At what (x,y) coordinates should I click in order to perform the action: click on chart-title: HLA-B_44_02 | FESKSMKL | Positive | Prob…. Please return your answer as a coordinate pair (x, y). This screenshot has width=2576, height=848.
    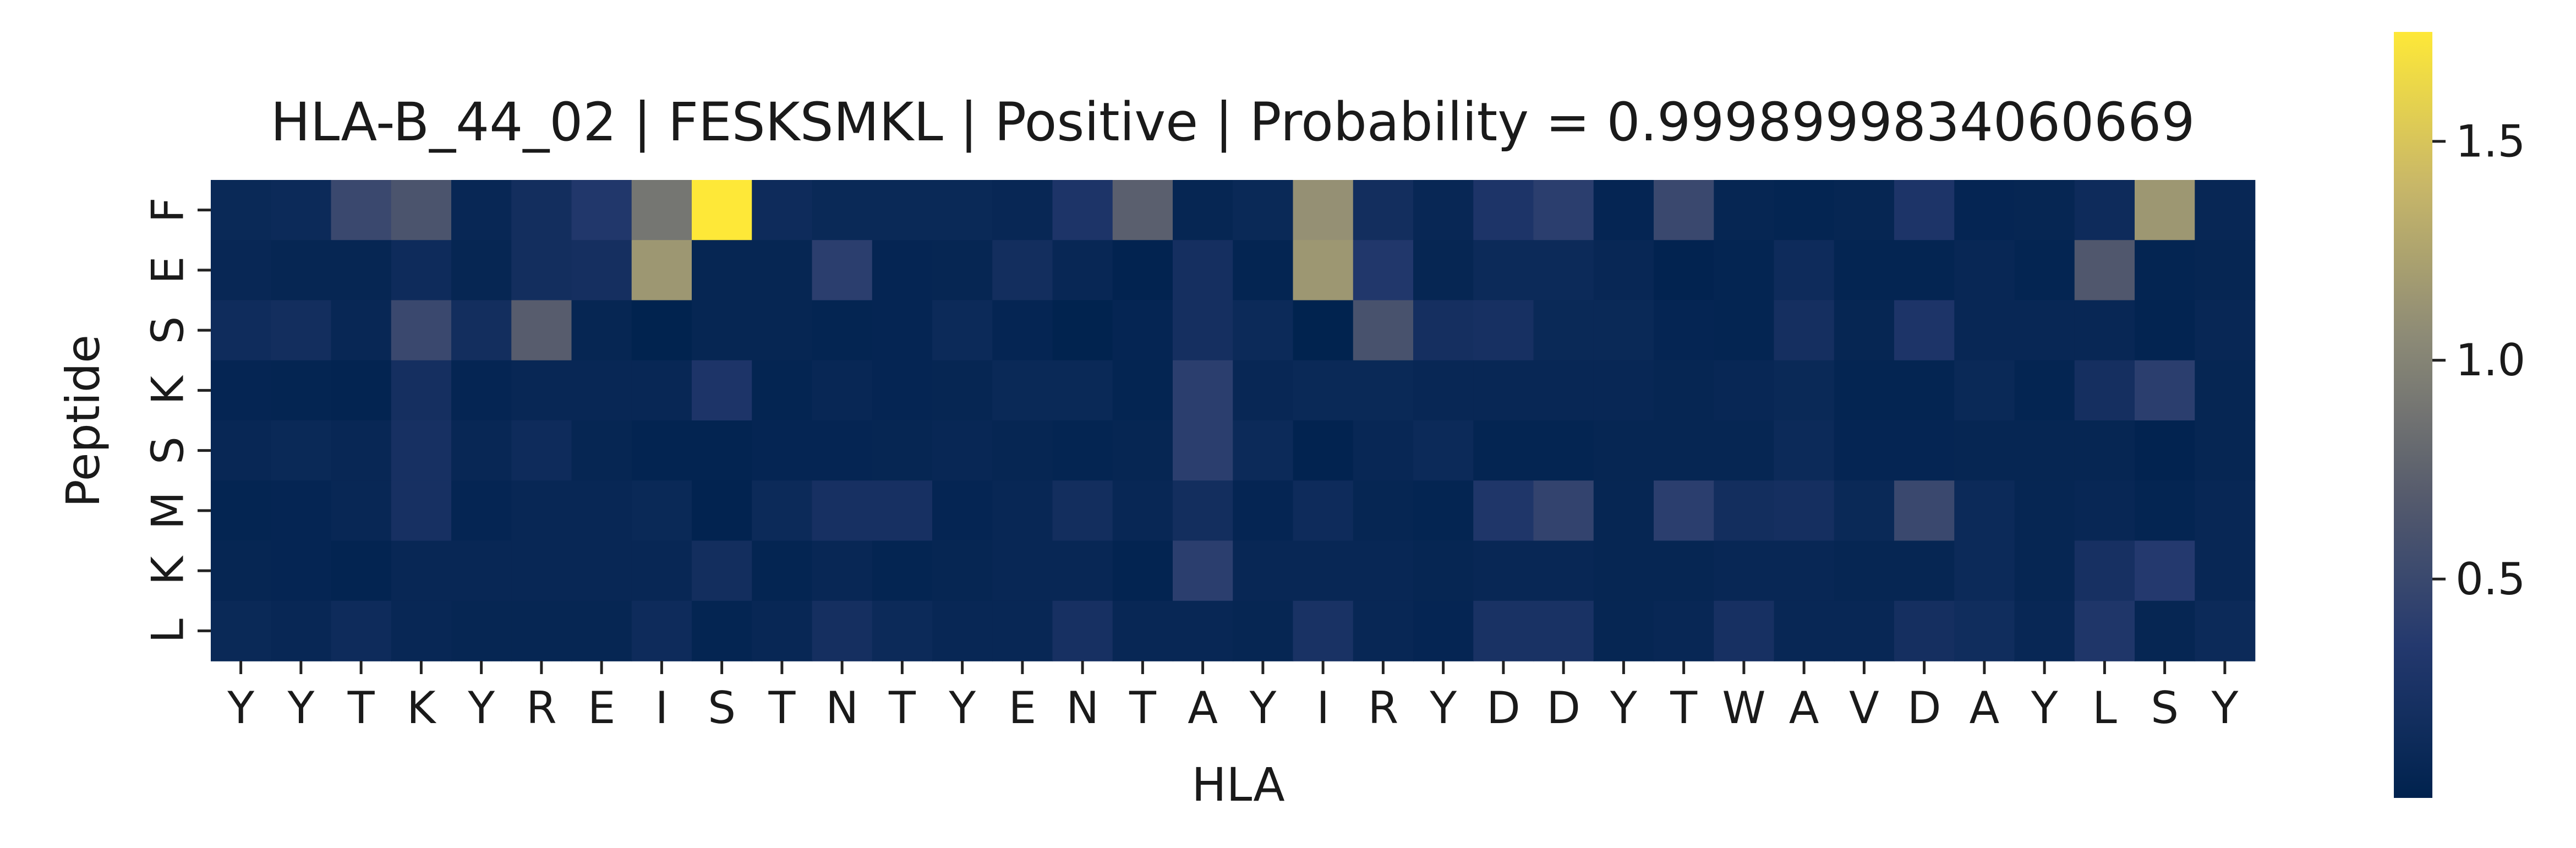
    Looking at the image, I should click on (1233, 123).